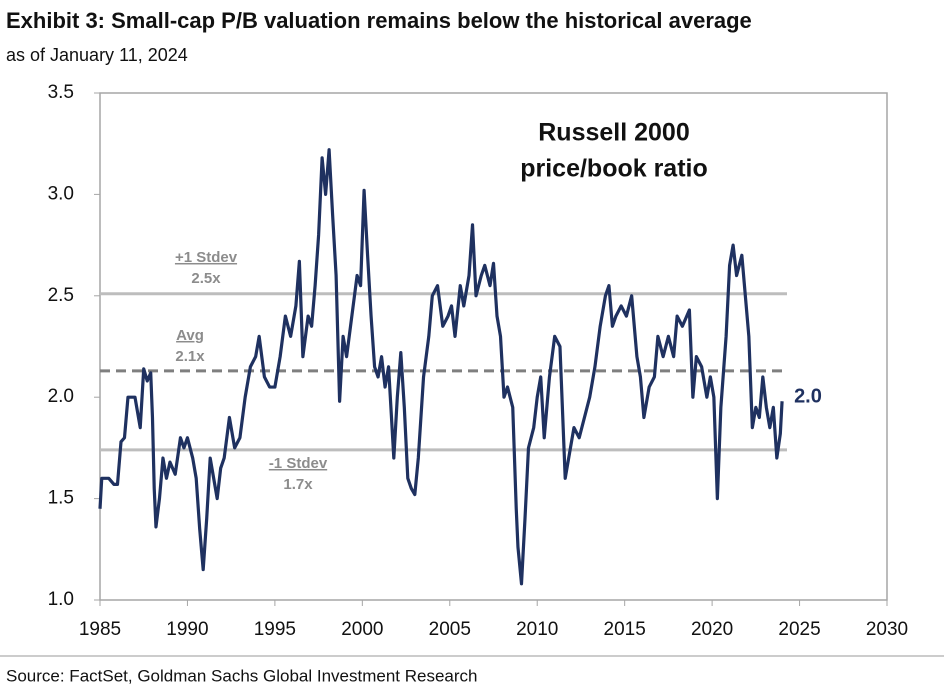  What do you see at coordinates (799, 629) in the screenshot?
I see `x-tick-label: 2025` at bounding box center [799, 629].